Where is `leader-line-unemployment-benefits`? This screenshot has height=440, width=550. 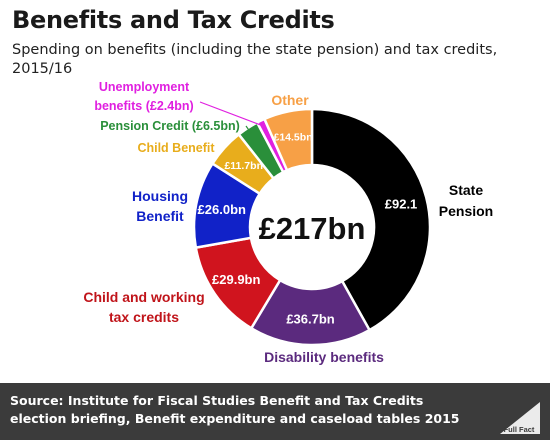
leader-line-unemployment-benefits is located at coordinates (231, 114).